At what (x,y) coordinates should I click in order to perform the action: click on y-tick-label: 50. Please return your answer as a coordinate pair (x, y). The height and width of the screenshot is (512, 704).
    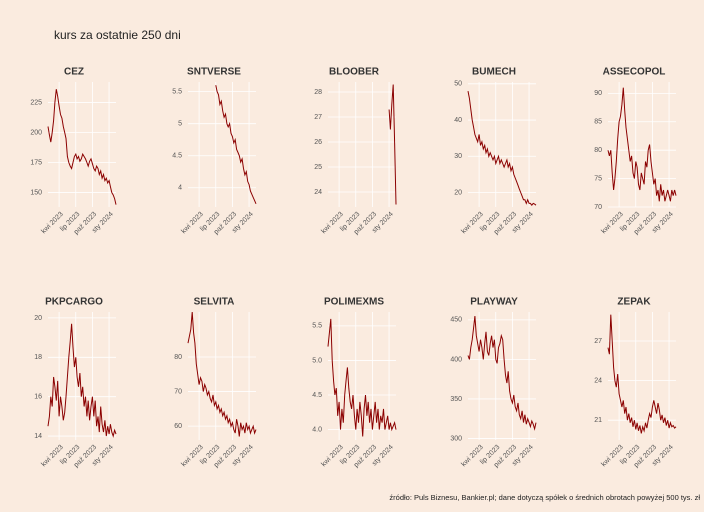
    Looking at the image, I should click on (458, 84).